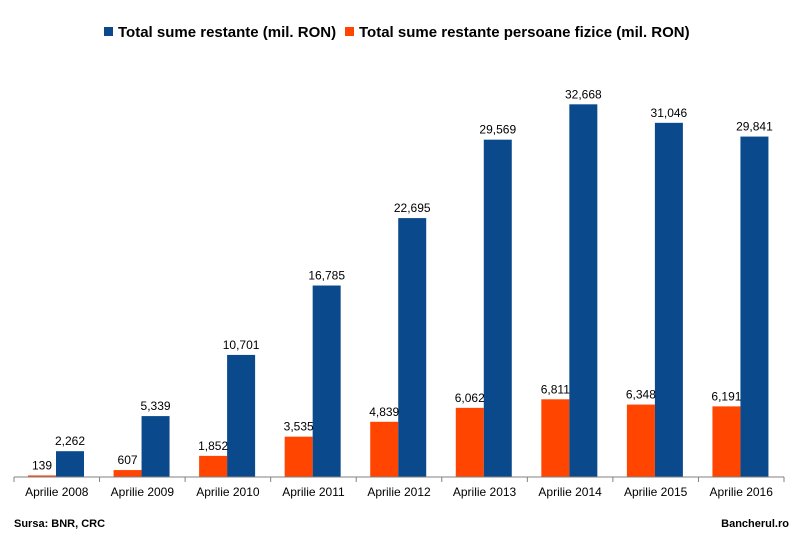 Image resolution: width=797 pixels, height=539 pixels. What do you see at coordinates (656, 492) in the screenshot?
I see `x-tick-label: Aprilie 2015` at bounding box center [656, 492].